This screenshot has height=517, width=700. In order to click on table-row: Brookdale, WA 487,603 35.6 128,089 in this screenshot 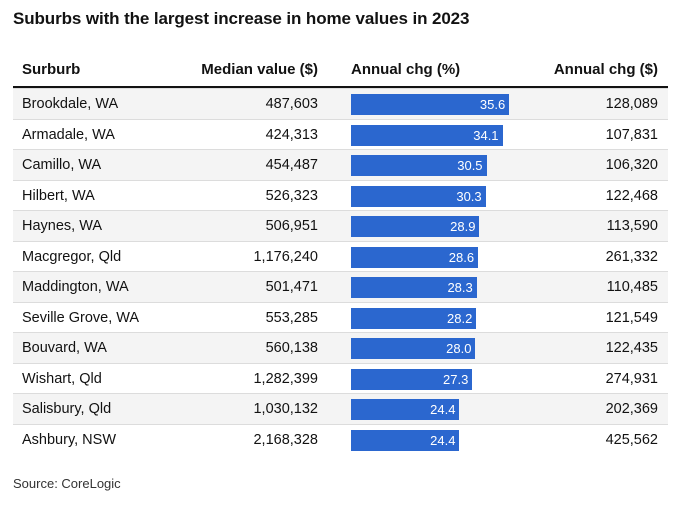, I will do `click(340, 103)`.